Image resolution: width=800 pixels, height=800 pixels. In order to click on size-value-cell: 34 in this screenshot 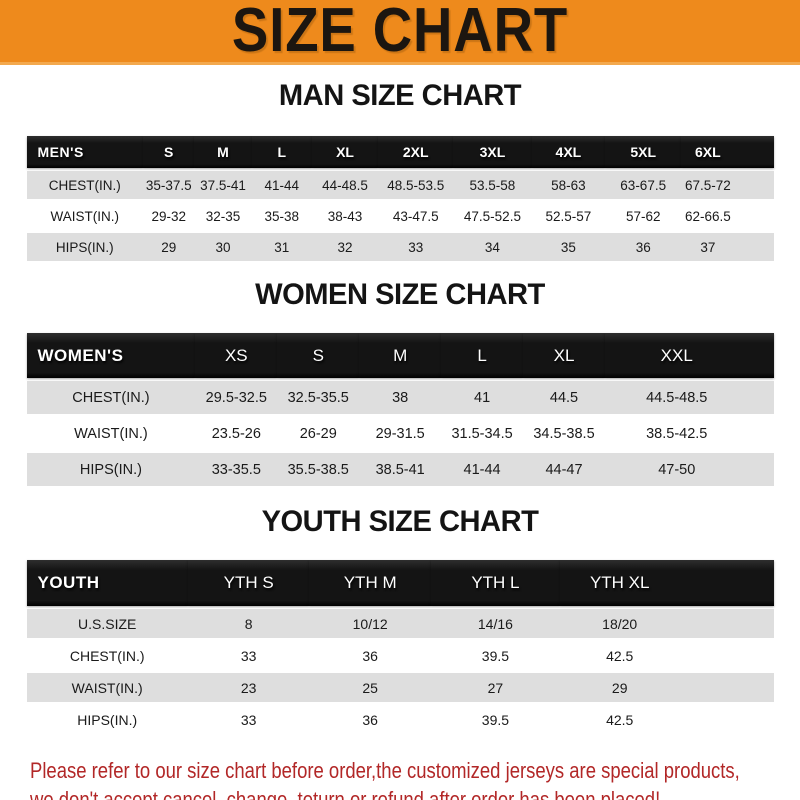, I will do `click(492, 247)`.